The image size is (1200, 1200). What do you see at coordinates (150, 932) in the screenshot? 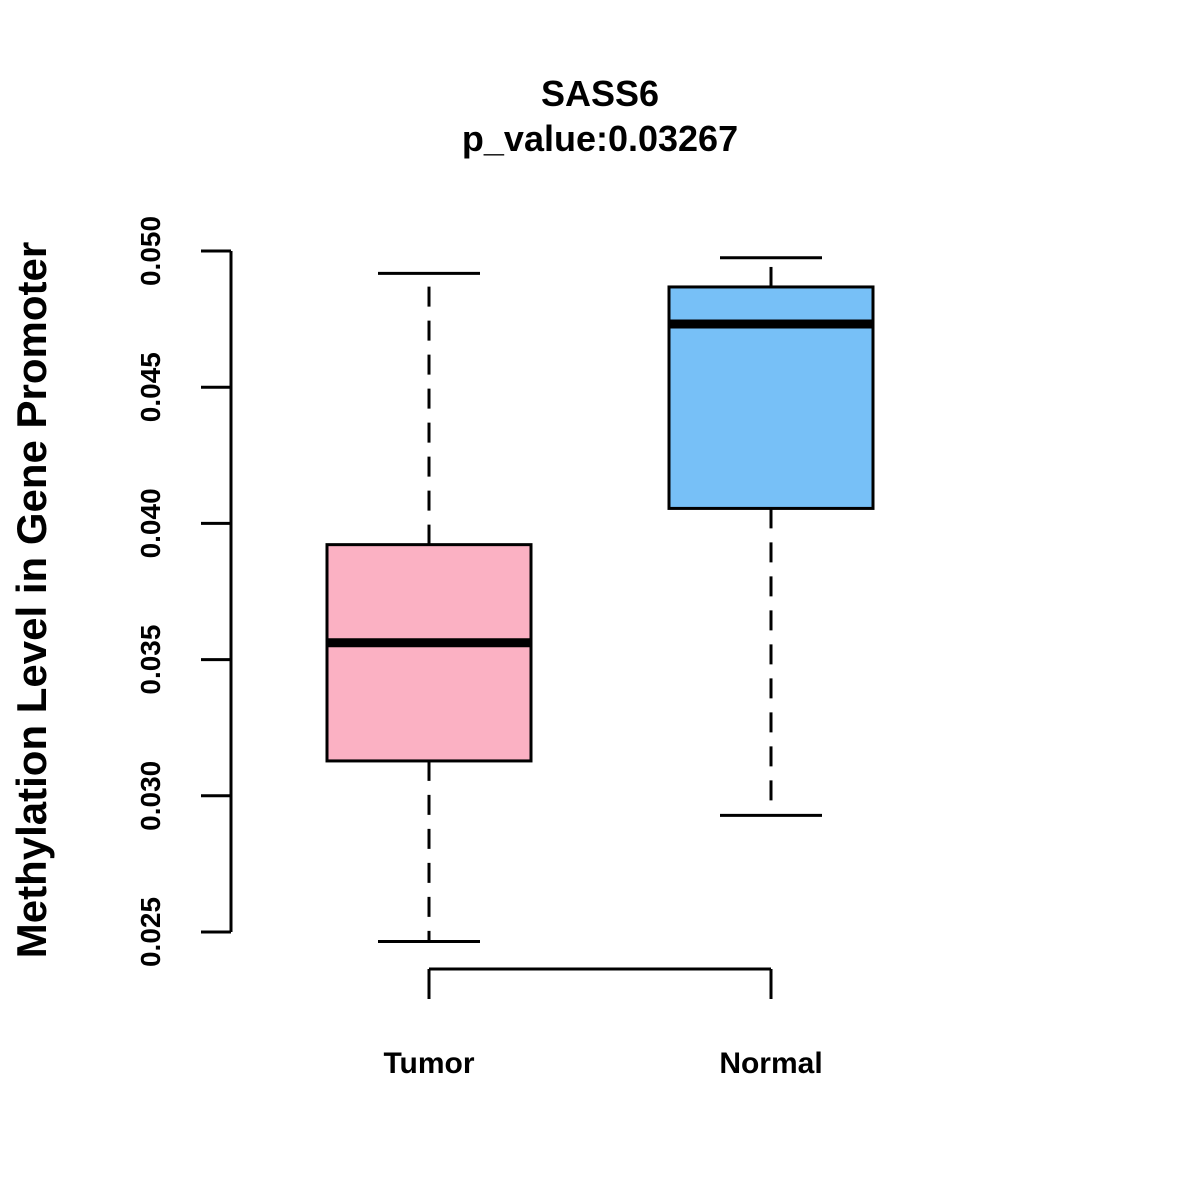
I see `y-tick-label: 0.025` at bounding box center [150, 932].